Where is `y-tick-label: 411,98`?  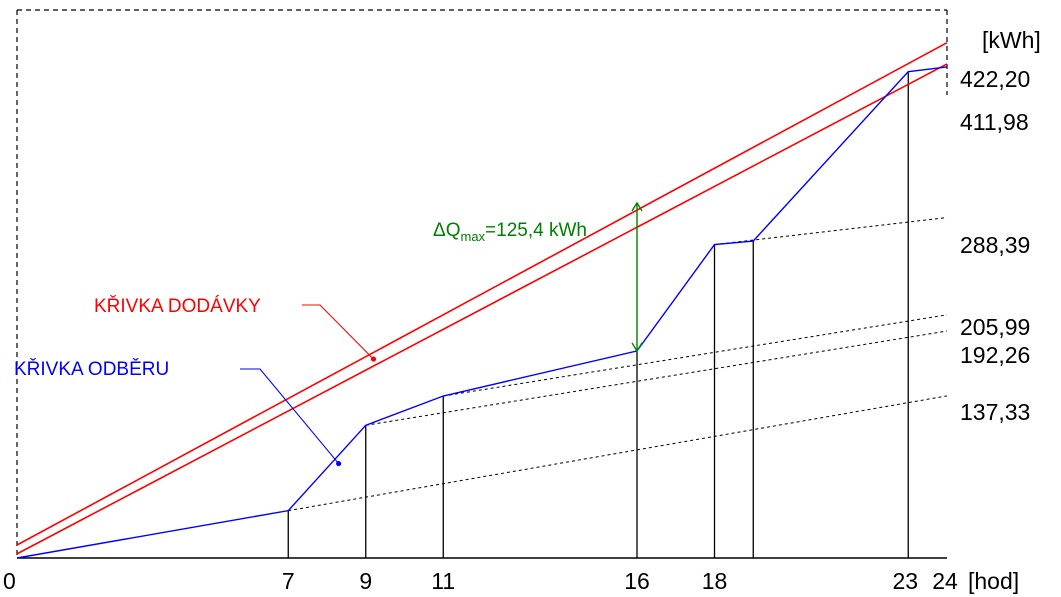
y-tick-label: 411,98 is located at coordinates (994, 122).